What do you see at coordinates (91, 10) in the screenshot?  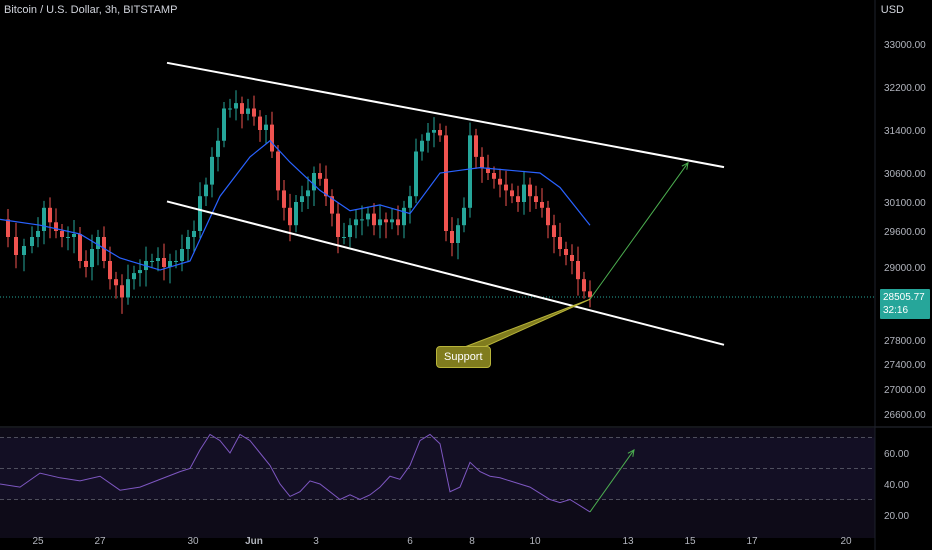 I see `symbol-title: Bitcoin / U.S. Dollar, 3h, BITSTAMP` at bounding box center [91, 10].